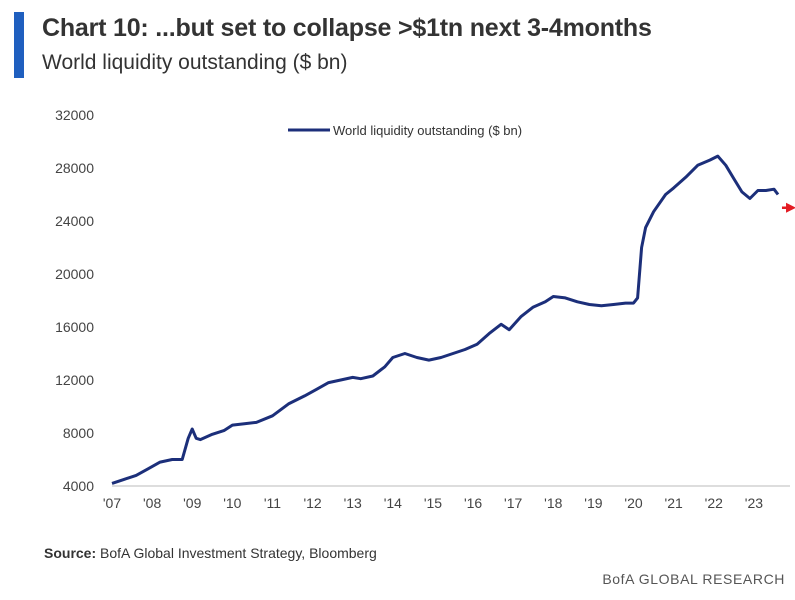 The image size is (795, 600). What do you see at coordinates (19, 45) in the screenshot?
I see `accent-bar` at bounding box center [19, 45].